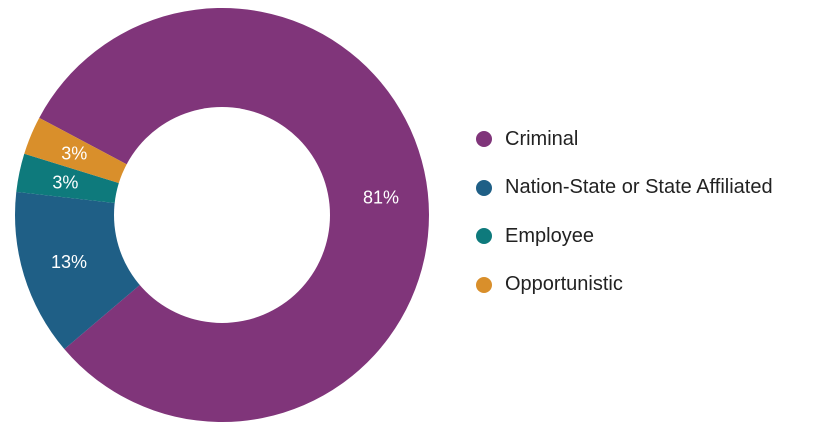 The width and height of the screenshot is (825, 424). Describe the element at coordinates (639, 187) in the screenshot. I see `legend-label: Nation-State or State Affiliated` at that location.